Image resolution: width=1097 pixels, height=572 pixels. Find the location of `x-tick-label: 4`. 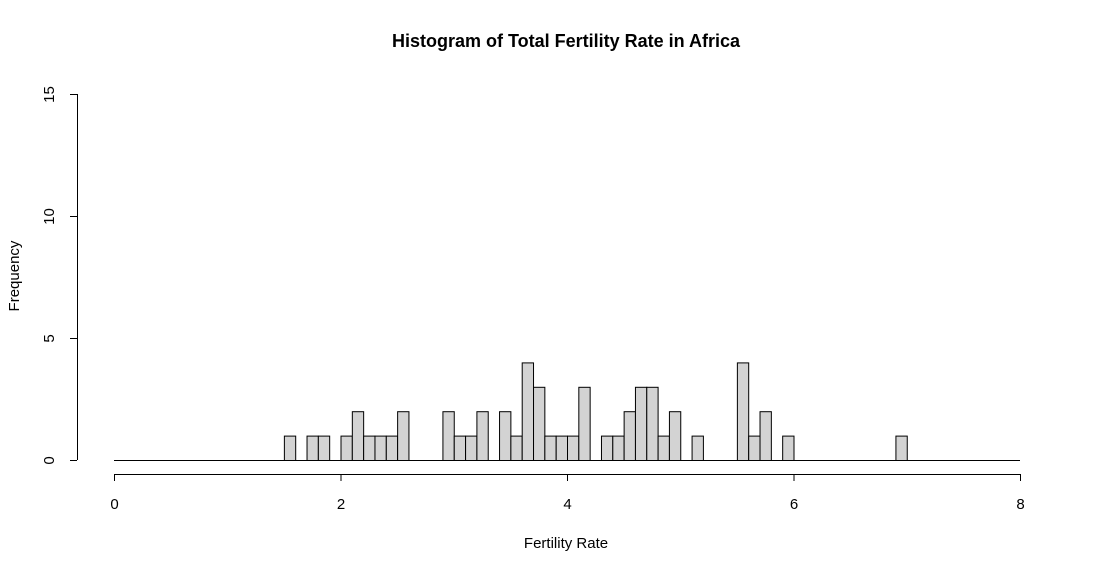

x-tick-label: 4 is located at coordinates (567, 504).